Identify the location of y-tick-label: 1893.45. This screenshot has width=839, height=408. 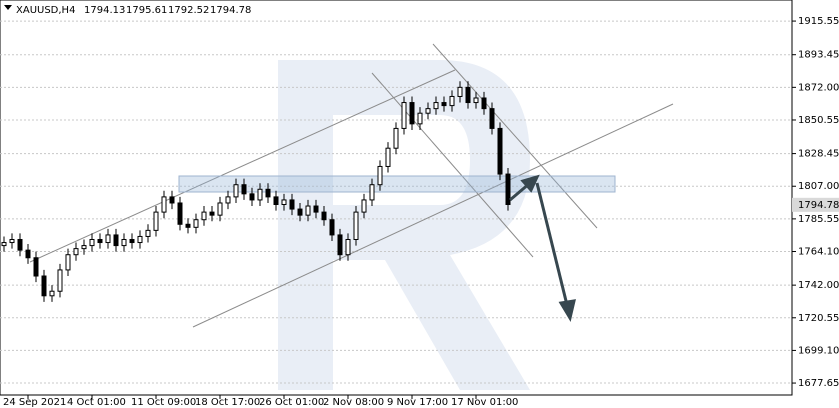
(818, 55).